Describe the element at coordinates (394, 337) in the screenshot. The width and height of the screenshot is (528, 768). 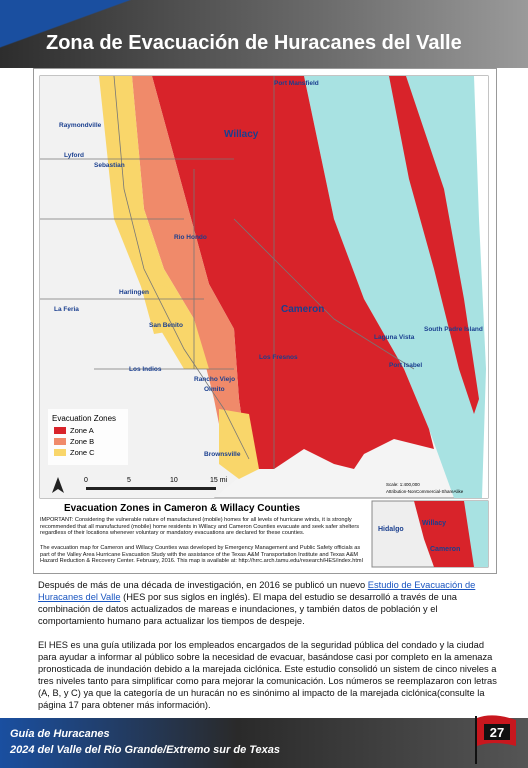
I see `place-label: Laguna Vista` at that location.